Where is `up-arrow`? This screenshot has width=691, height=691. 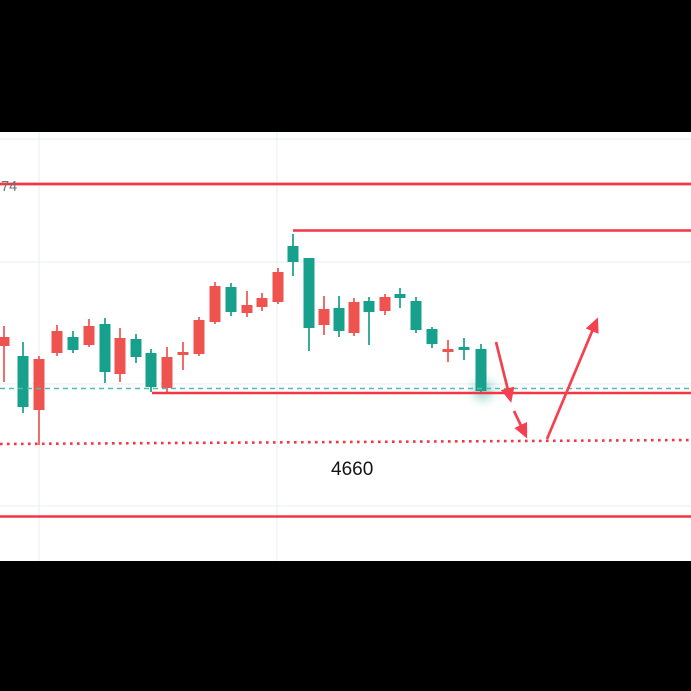
up-arrow is located at coordinates (572, 378).